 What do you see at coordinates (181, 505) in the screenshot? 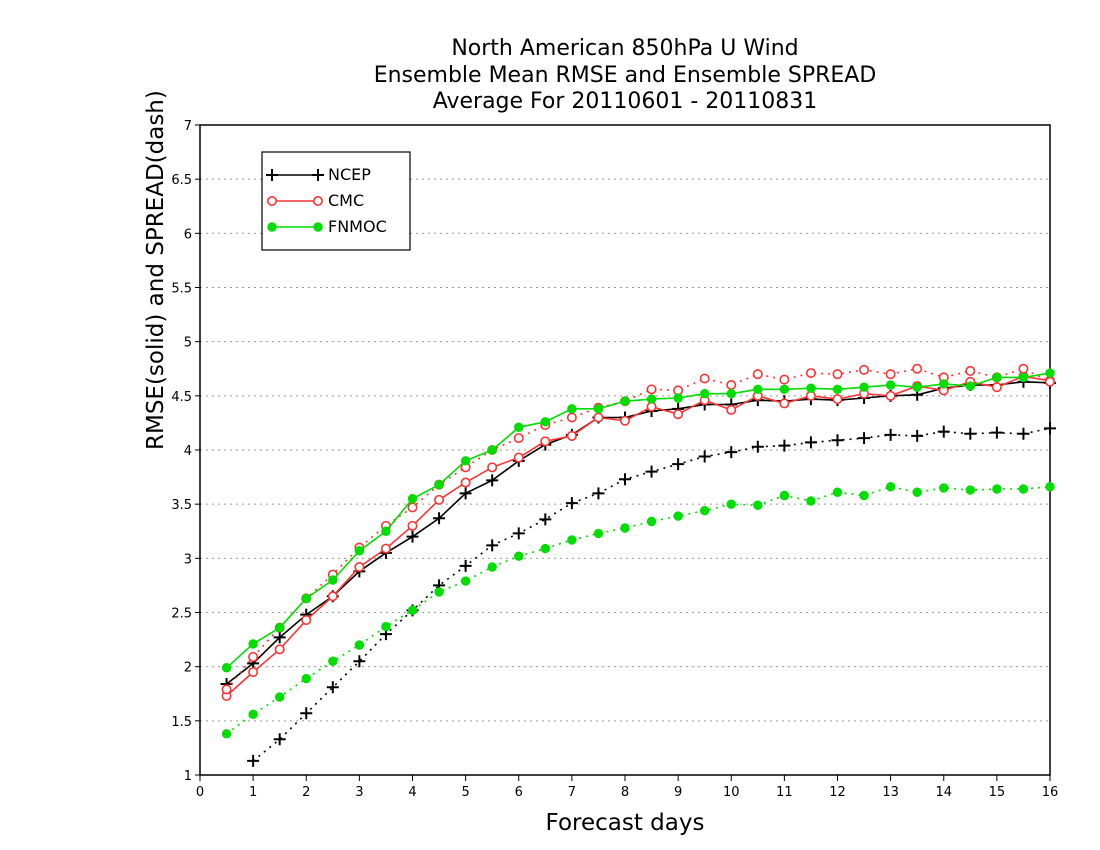
I see `y-tick-label: 3.5` at bounding box center [181, 505].